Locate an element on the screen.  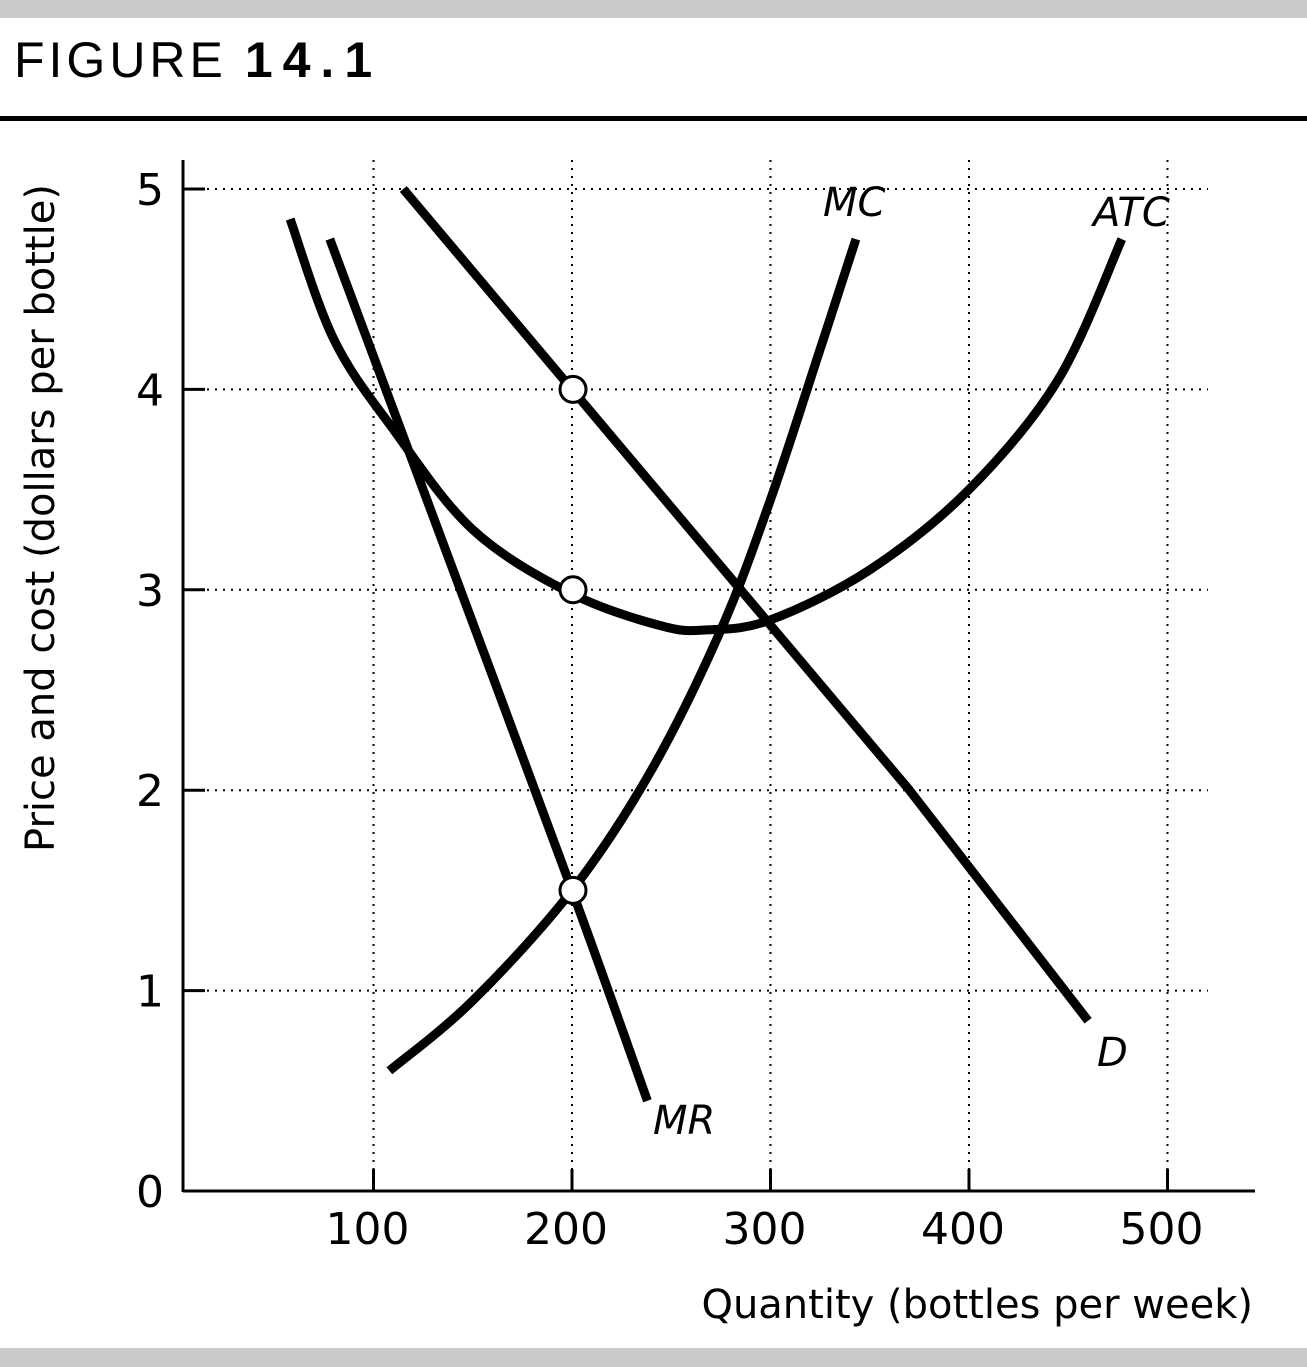
curve-label-atc: ATC is located at coordinates (1130, 213).